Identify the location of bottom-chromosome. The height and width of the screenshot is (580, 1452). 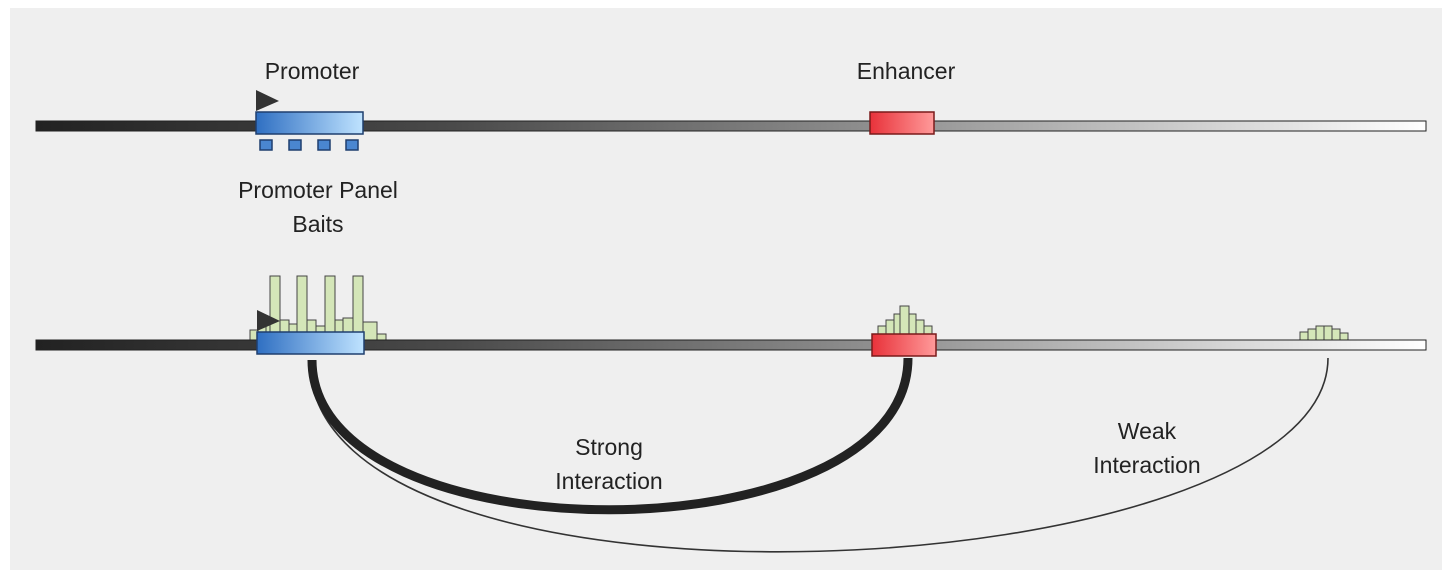
(731, 345).